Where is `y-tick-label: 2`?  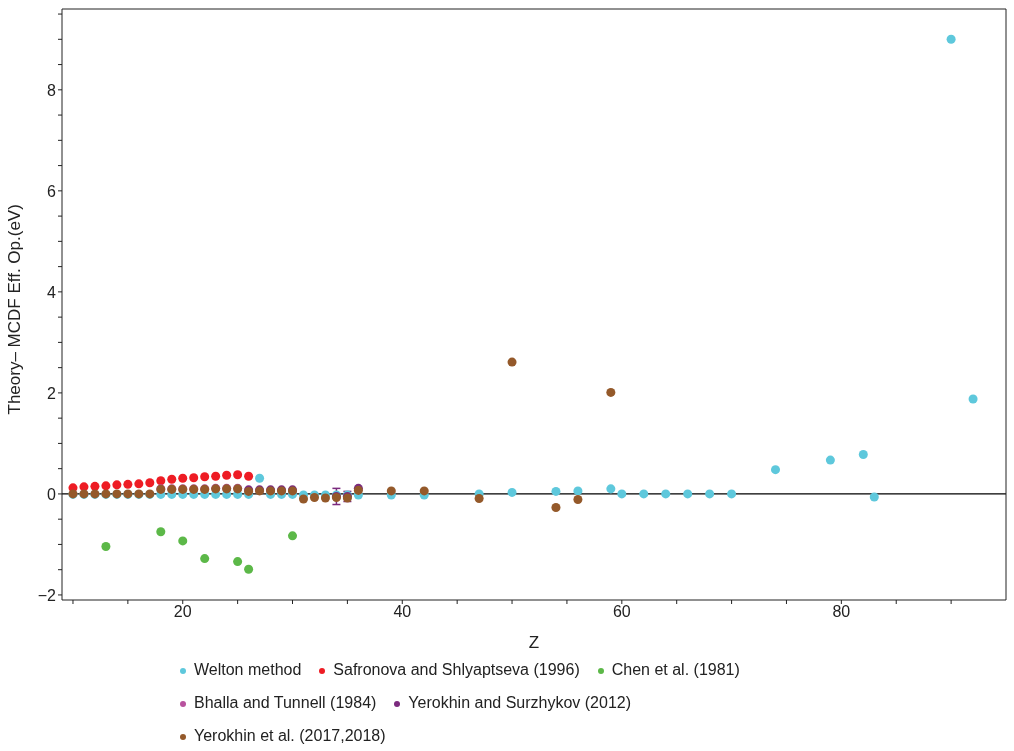
y-tick-label: 2 is located at coordinates (52, 393).